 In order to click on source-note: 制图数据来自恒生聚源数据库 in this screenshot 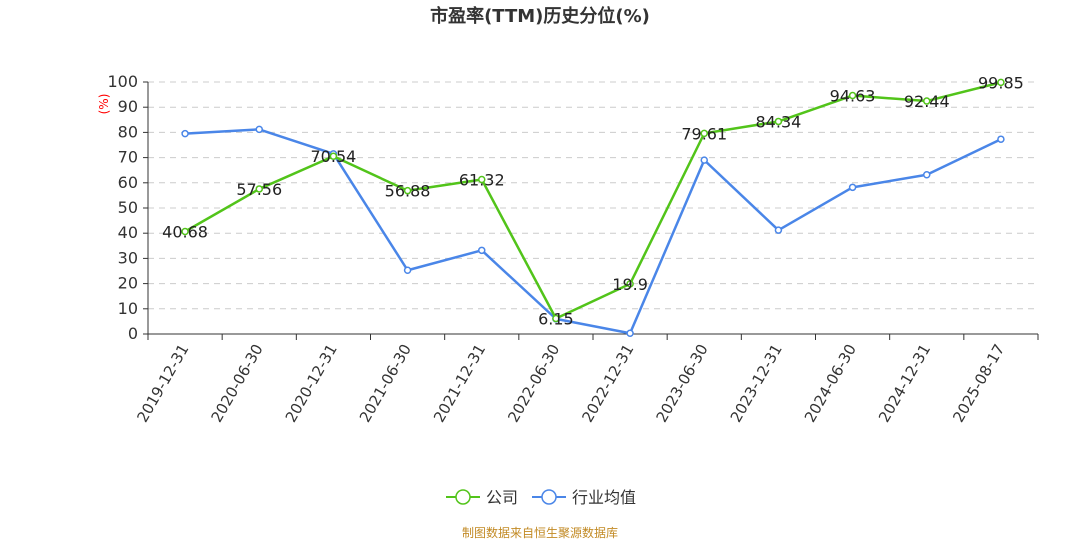, I will do `click(540, 532)`.